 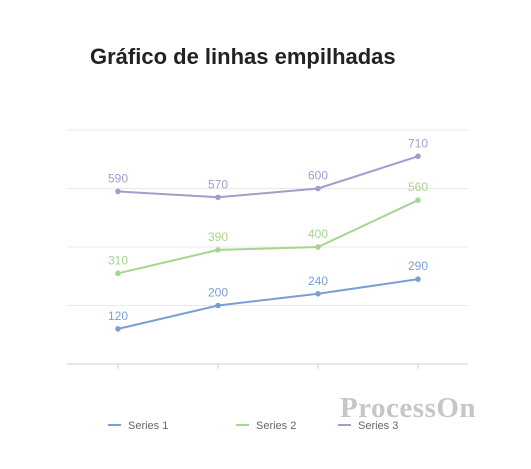 What do you see at coordinates (118, 316) in the screenshot?
I see `data-label: 120` at bounding box center [118, 316].